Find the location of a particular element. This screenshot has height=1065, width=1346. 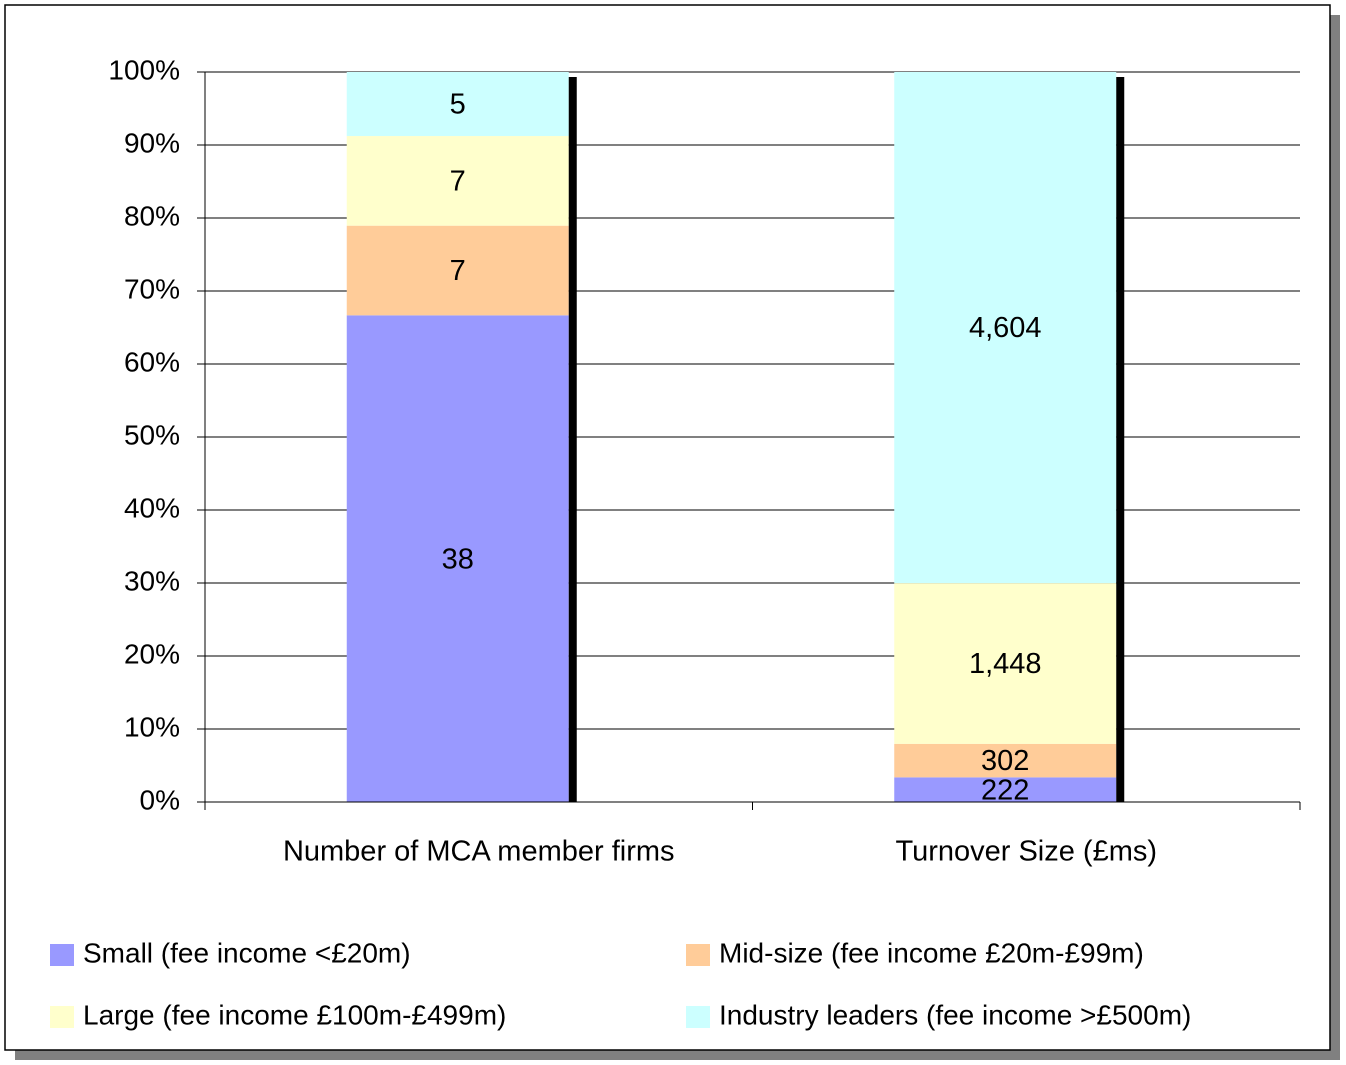

y-tick-label: 90% is located at coordinates (152, 142).